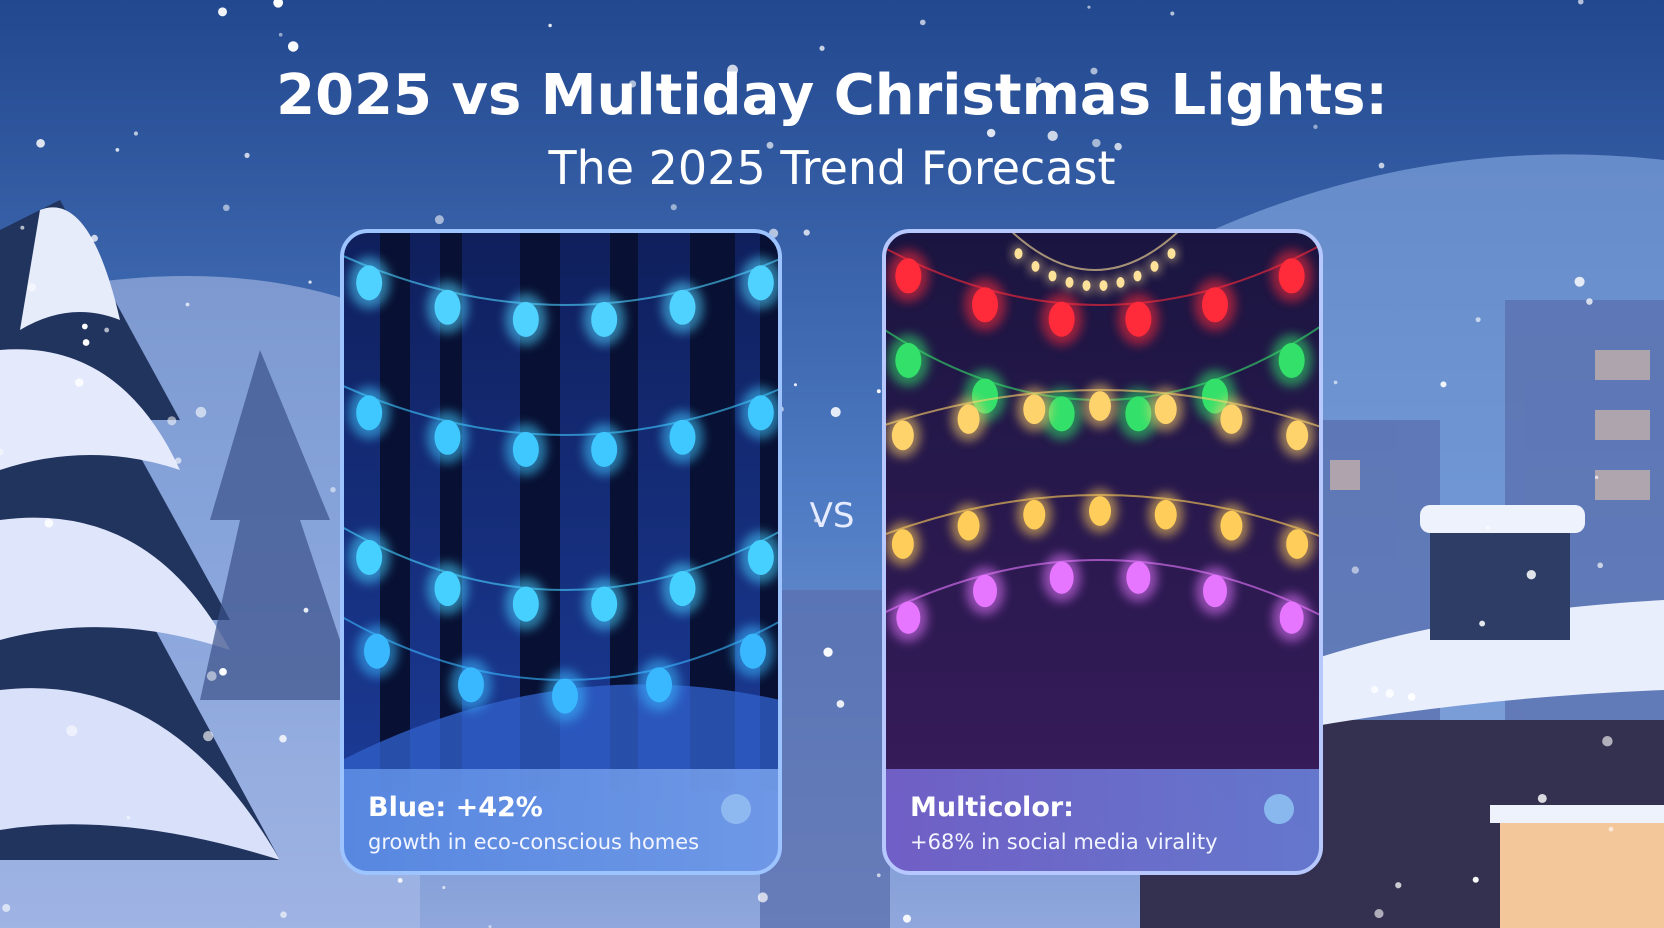 The width and height of the screenshot is (1664, 928). What do you see at coordinates (1490, 425) in the screenshot?
I see `windows` at bounding box center [1490, 425].